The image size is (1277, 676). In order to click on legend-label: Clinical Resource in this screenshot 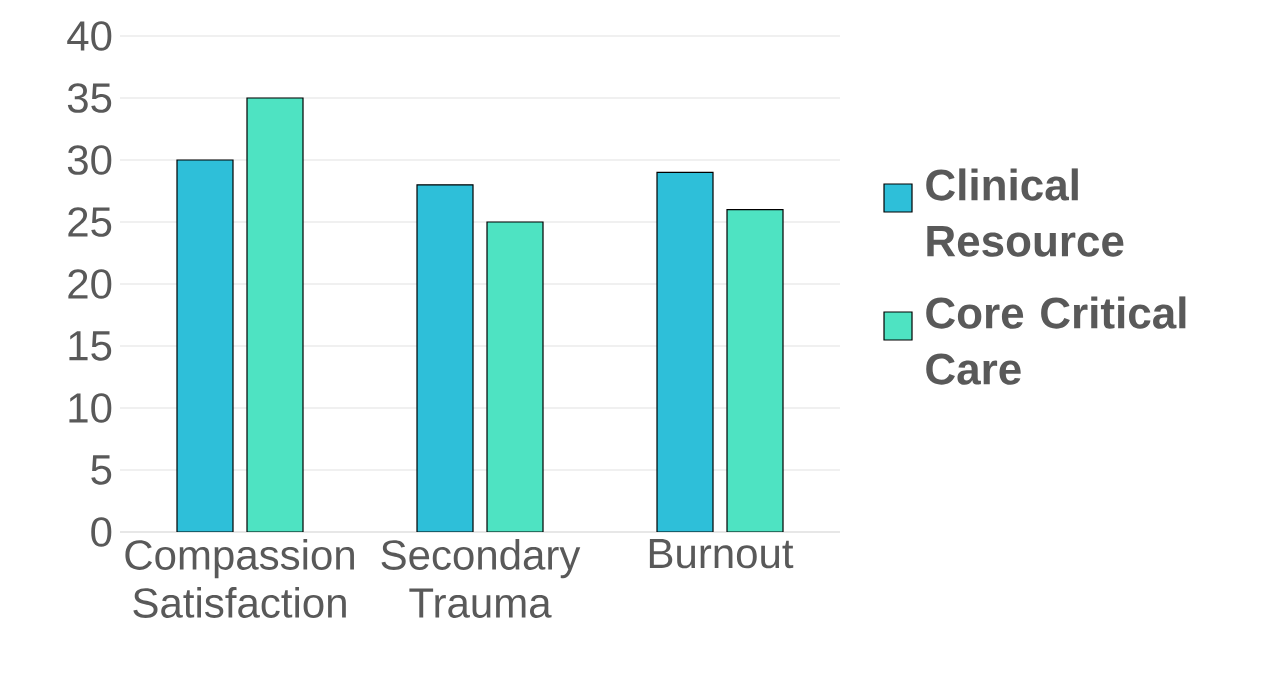, I will do `click(1025, 212)`.